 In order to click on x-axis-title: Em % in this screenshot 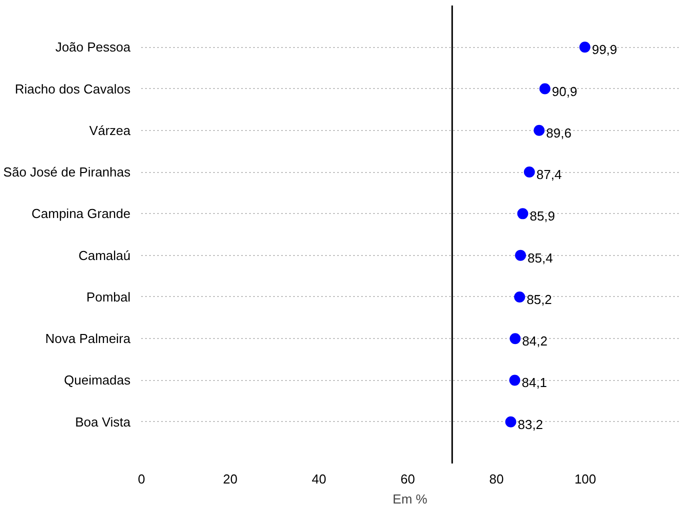, I will do `click(410, 499)`.